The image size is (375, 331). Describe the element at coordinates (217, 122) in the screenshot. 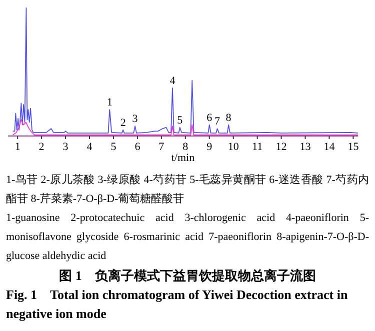

I see `annotation: 7` at that location.